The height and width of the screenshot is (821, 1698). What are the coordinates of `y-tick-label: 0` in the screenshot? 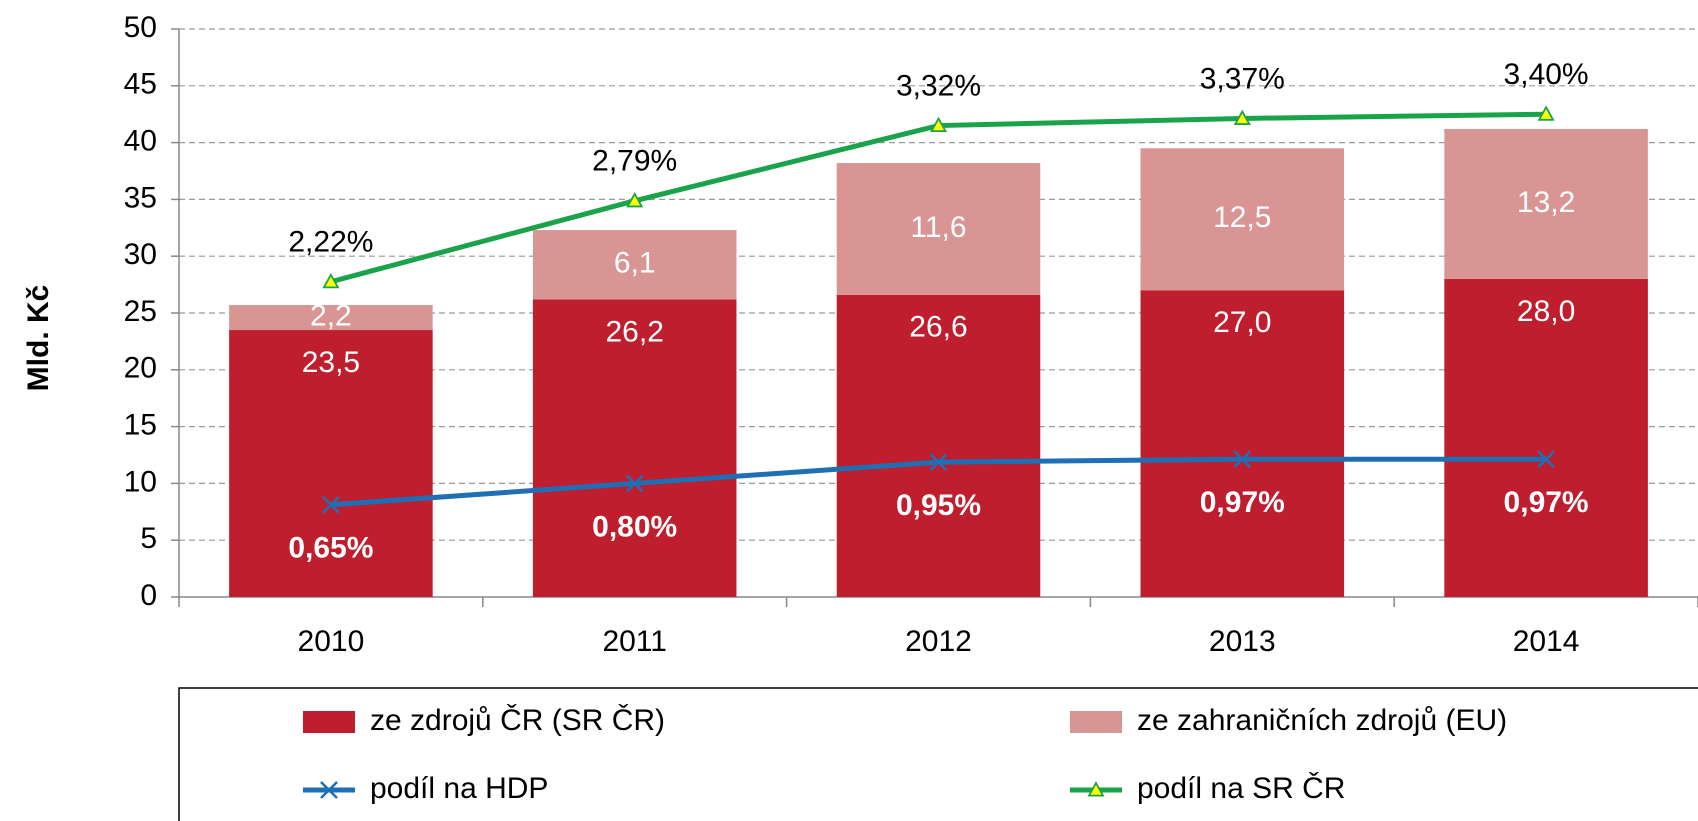 It's located at (148, 595).